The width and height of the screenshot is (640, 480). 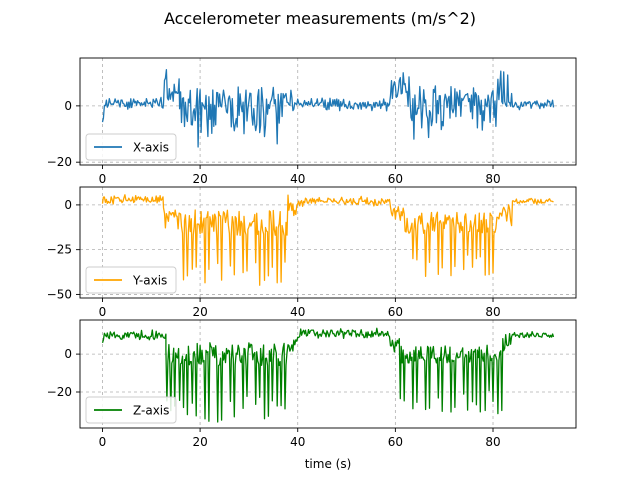 What do you see at coordinates (328, 464) in the screenshot?
I see `x-axis-label: time (s)` at bounding box center [328, 464].